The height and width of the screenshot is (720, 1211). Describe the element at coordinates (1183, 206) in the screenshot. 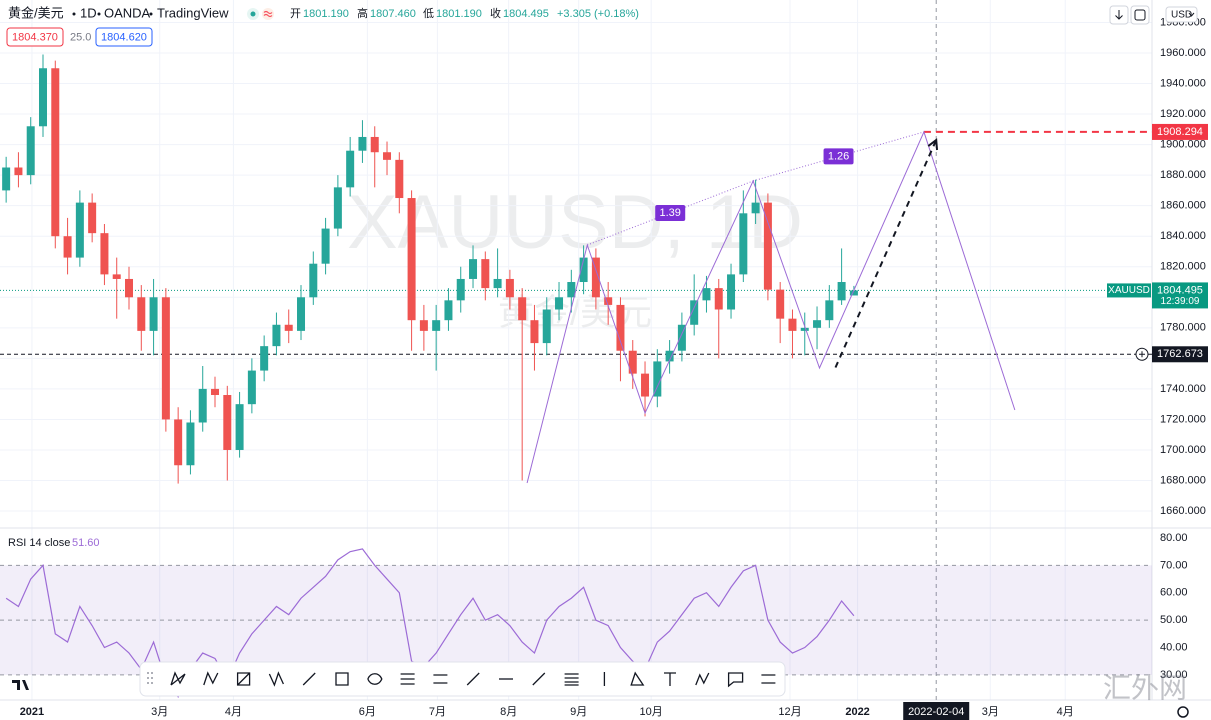

I see `y-tick-label: 1860.000` at that location.